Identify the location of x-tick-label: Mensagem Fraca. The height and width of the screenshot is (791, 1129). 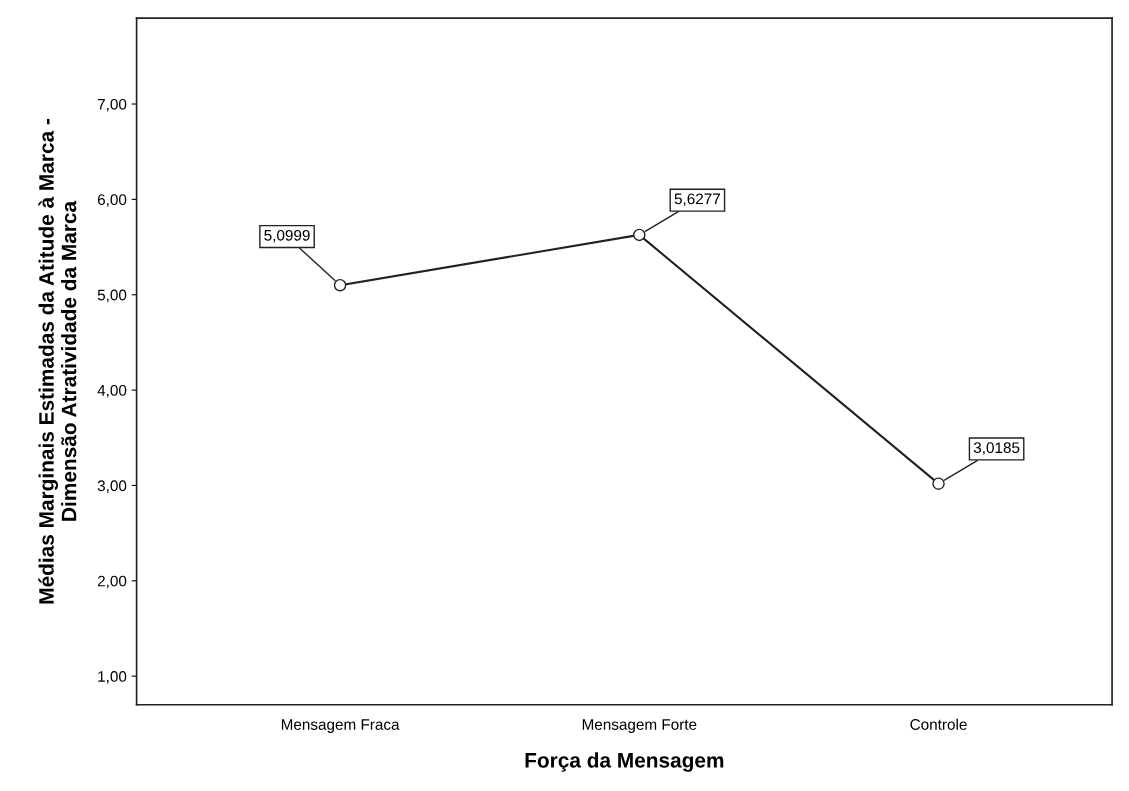
(340, 726).